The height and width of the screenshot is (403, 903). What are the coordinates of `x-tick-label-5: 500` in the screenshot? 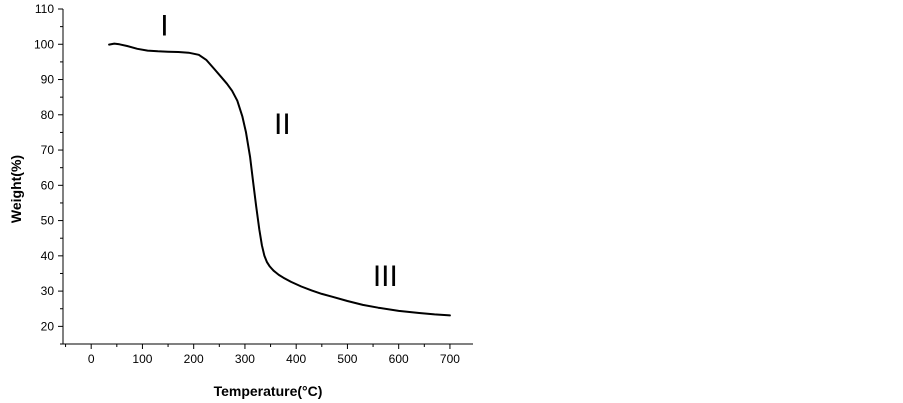 It's located at (347, 359).